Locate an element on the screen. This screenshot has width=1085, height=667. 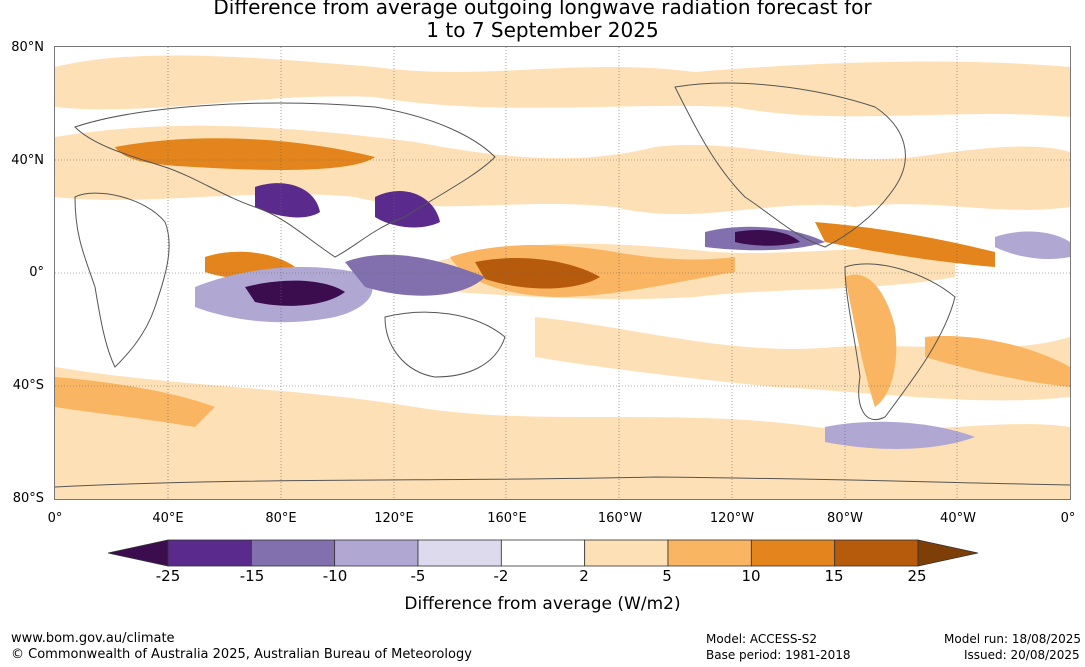
coastline-north-america is located at coordinates (790, 165).